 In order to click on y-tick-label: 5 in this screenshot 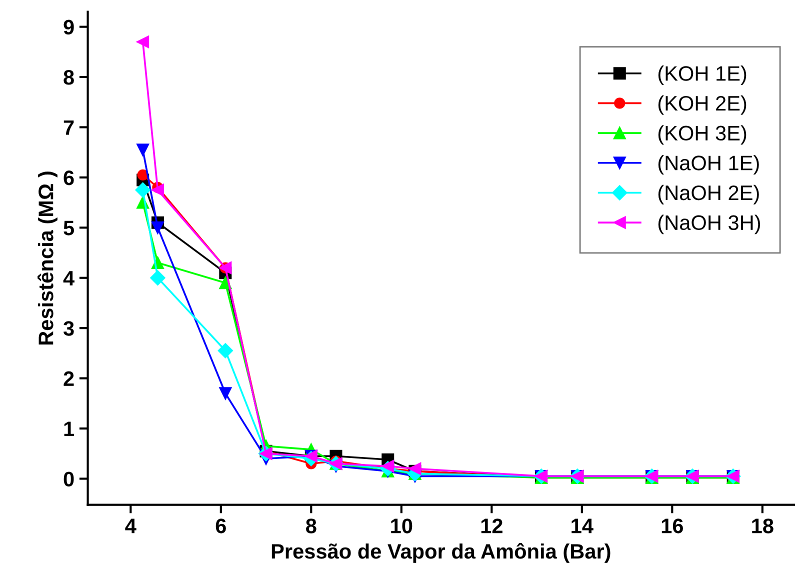, I will do `click(69, 228)`.